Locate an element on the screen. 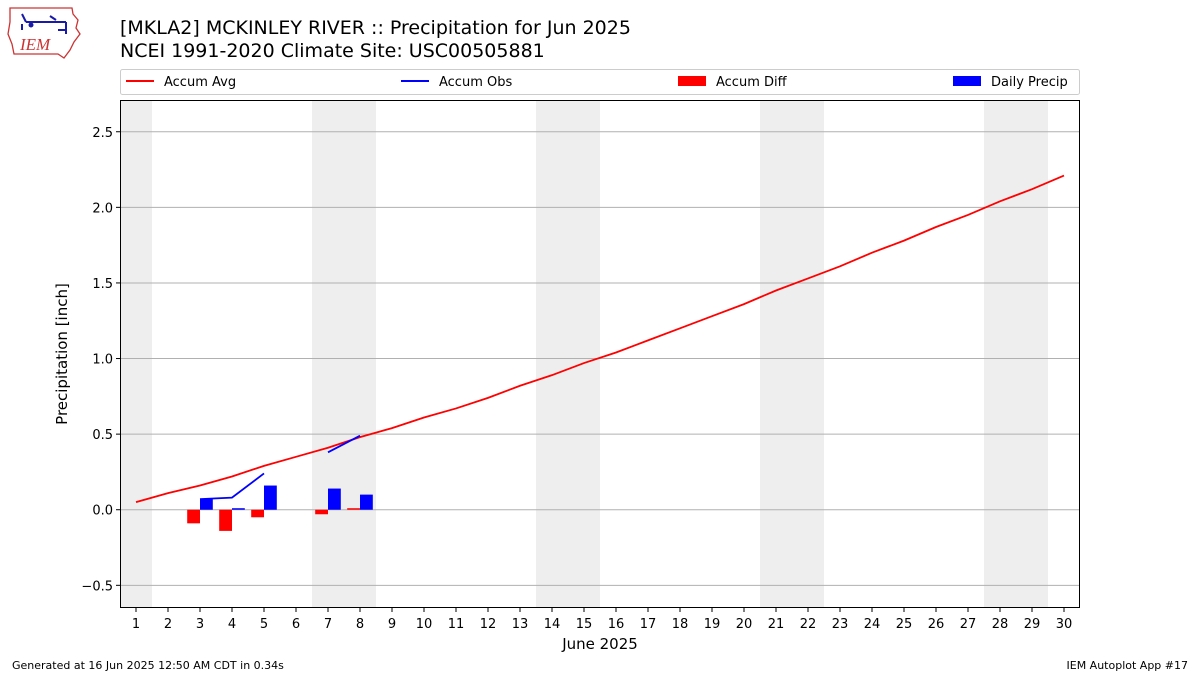 This screenshot has width=1200, height=675. x-tick-label: 7 is located at coordinates (328, 624).